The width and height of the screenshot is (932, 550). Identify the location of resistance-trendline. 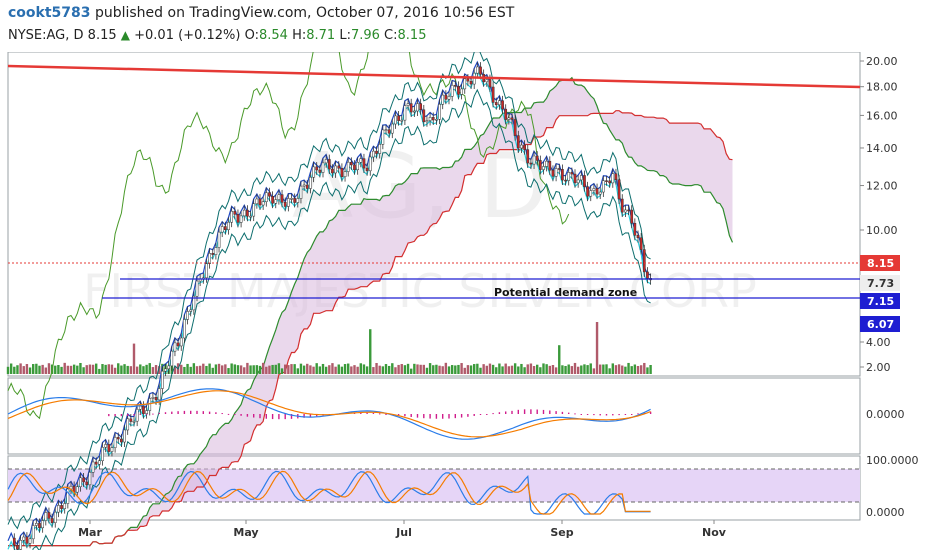
(434, 76).